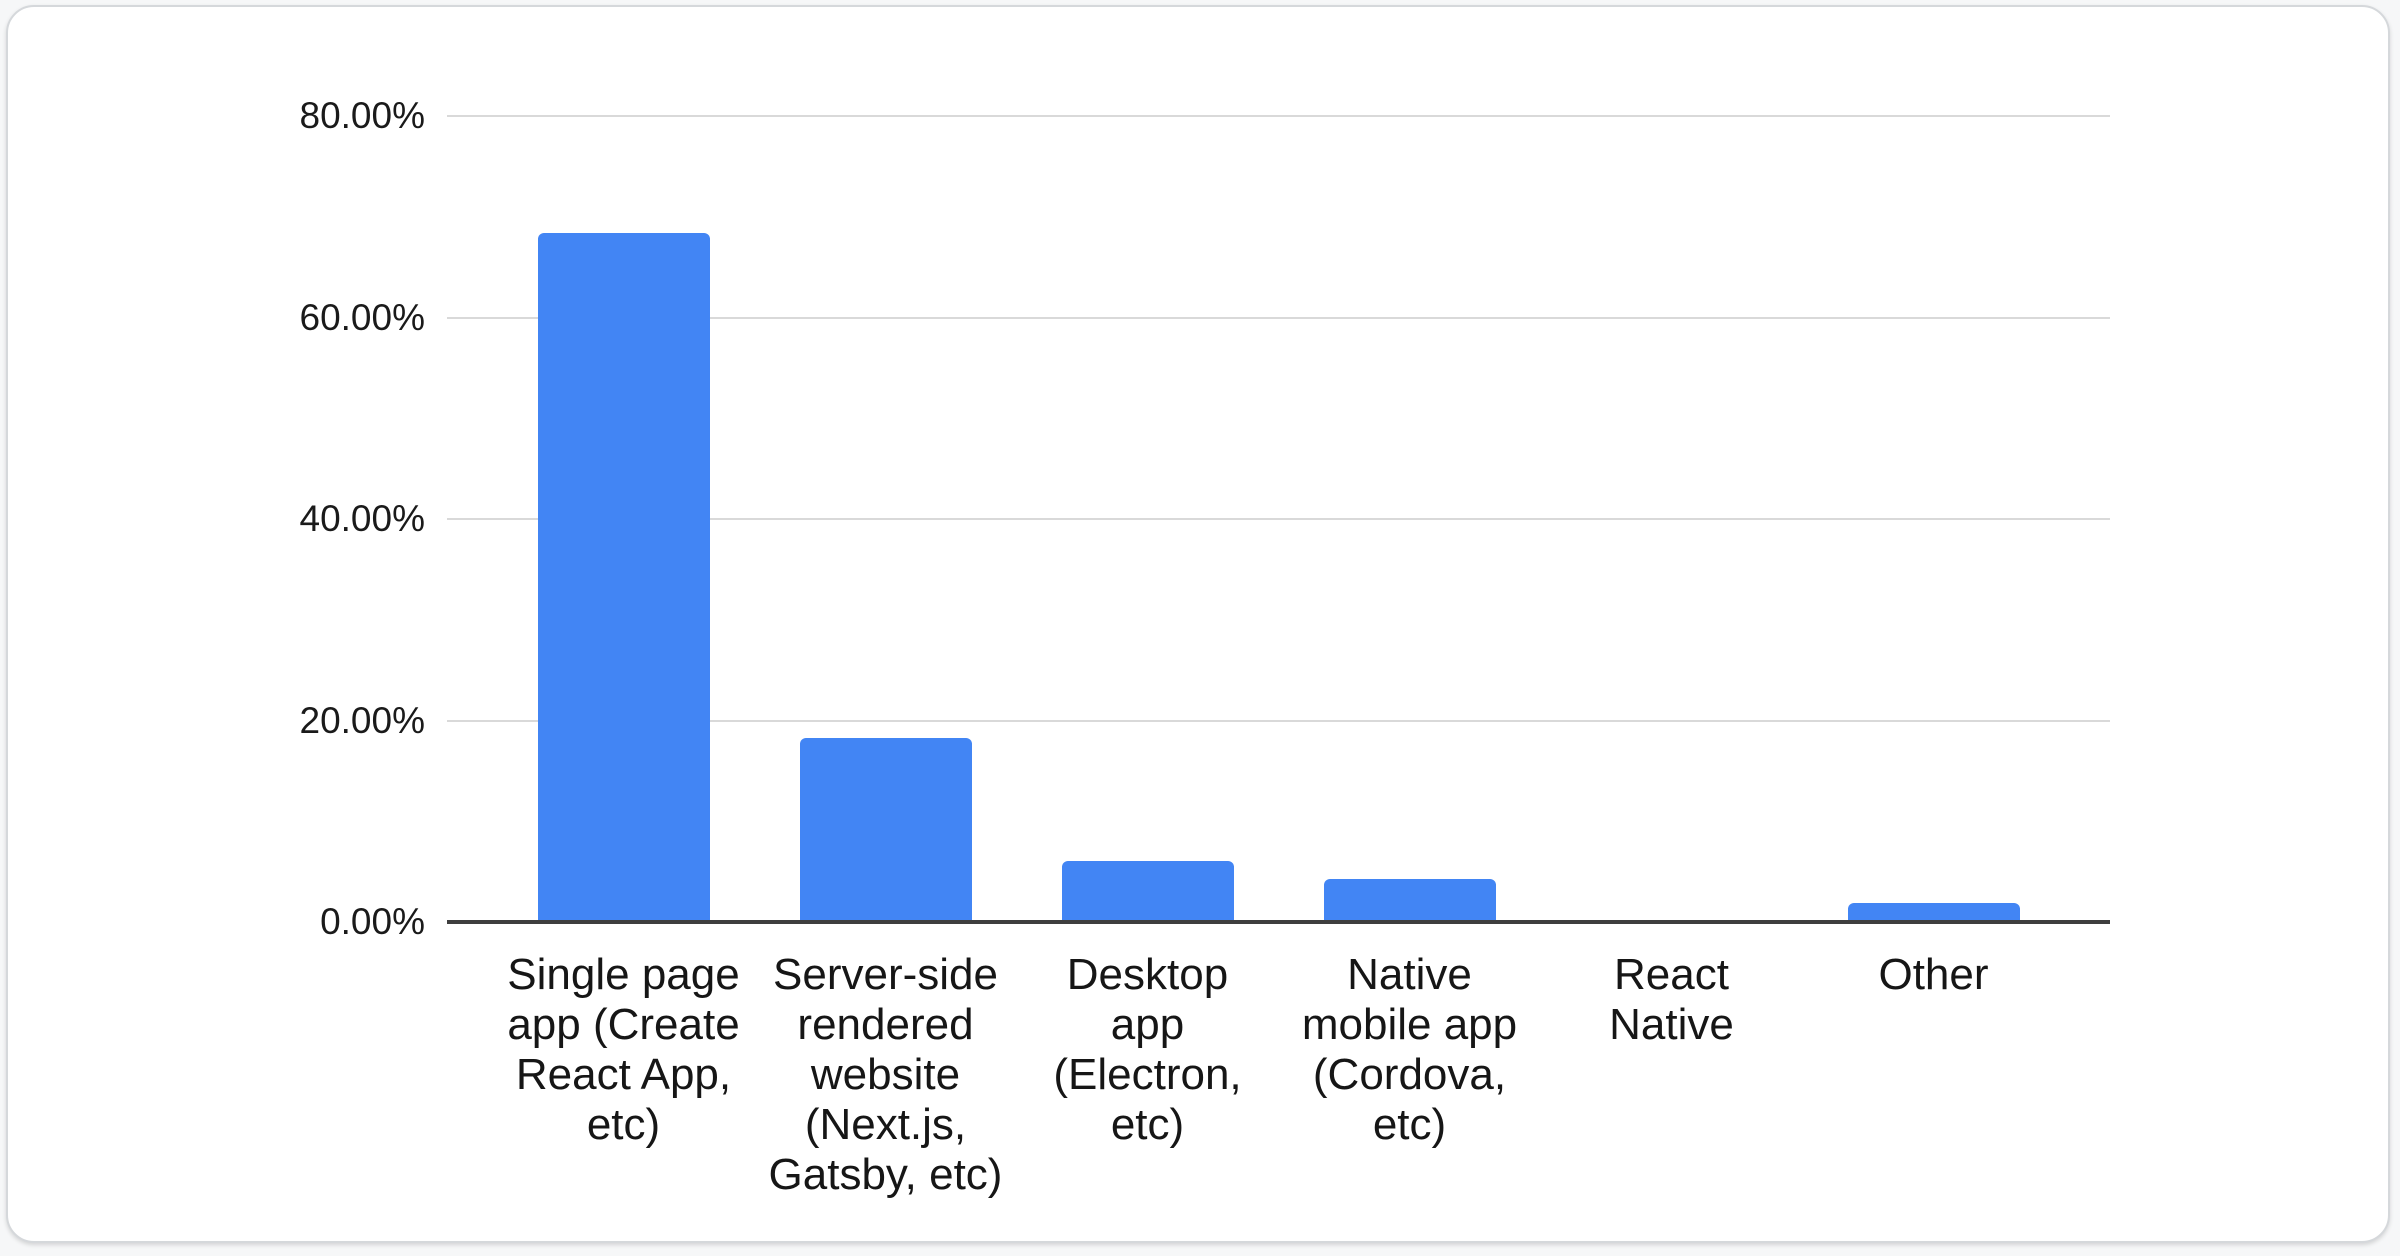 This screenshot has width=2400, height=1256. Describe the element at coordinates (1278, 922) in the screenshot. I see `x-axis-line` at that location.